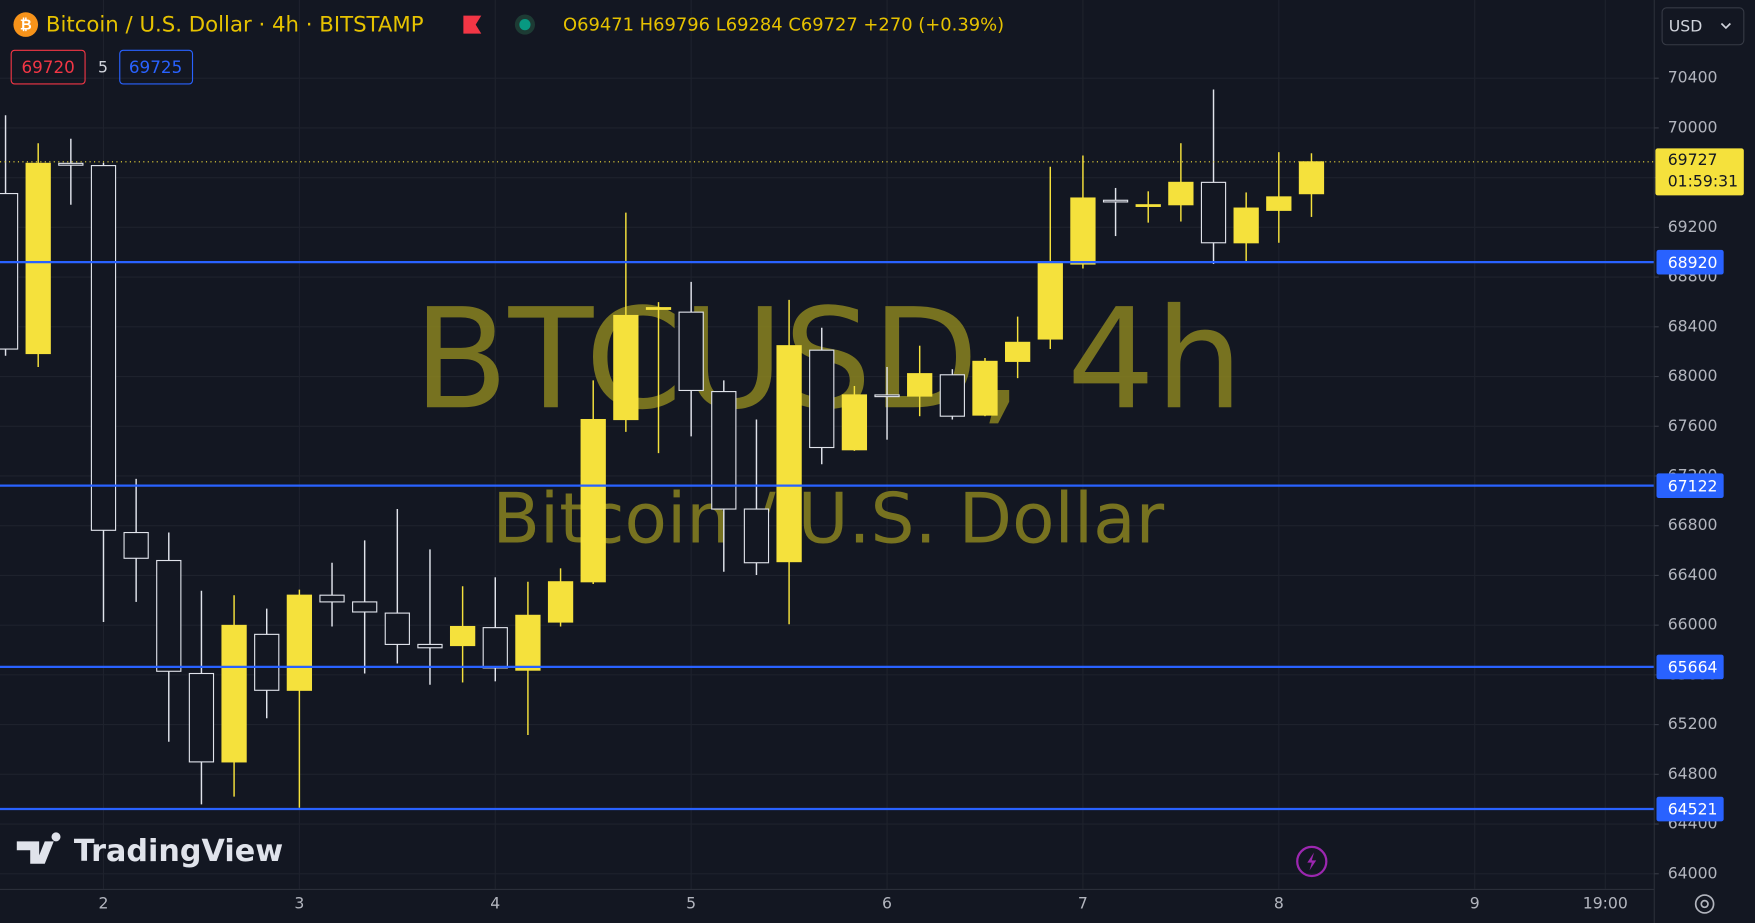 This screenshot has width=1755, height=923. I want to click on x-tick-label: 9, so click(1475, 902).